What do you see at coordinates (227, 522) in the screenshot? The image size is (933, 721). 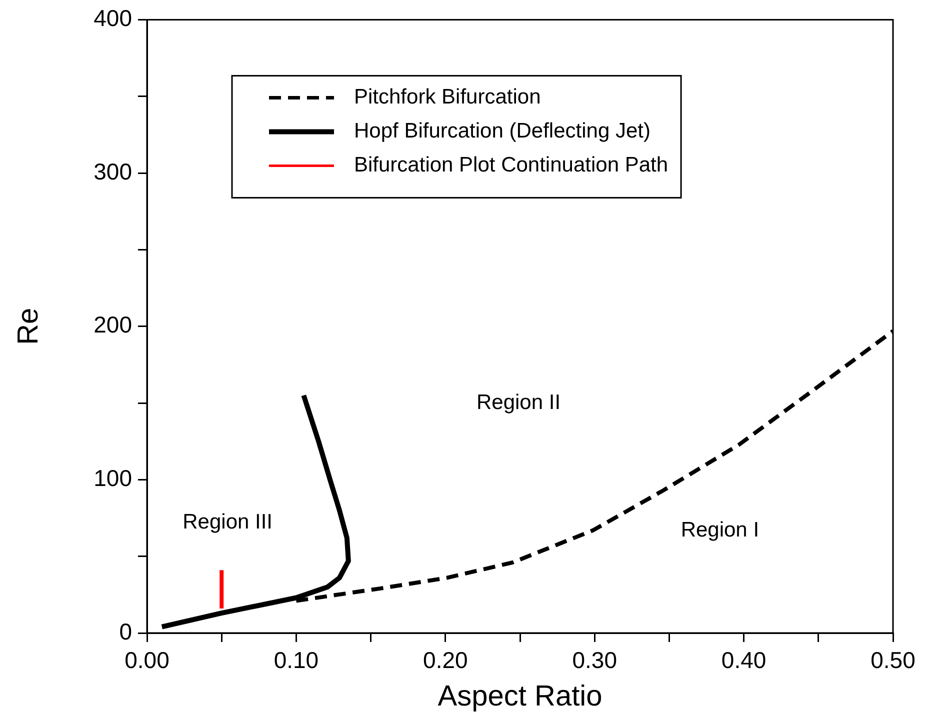 I see `annotation: Region III` at bounding box center [227, 522].